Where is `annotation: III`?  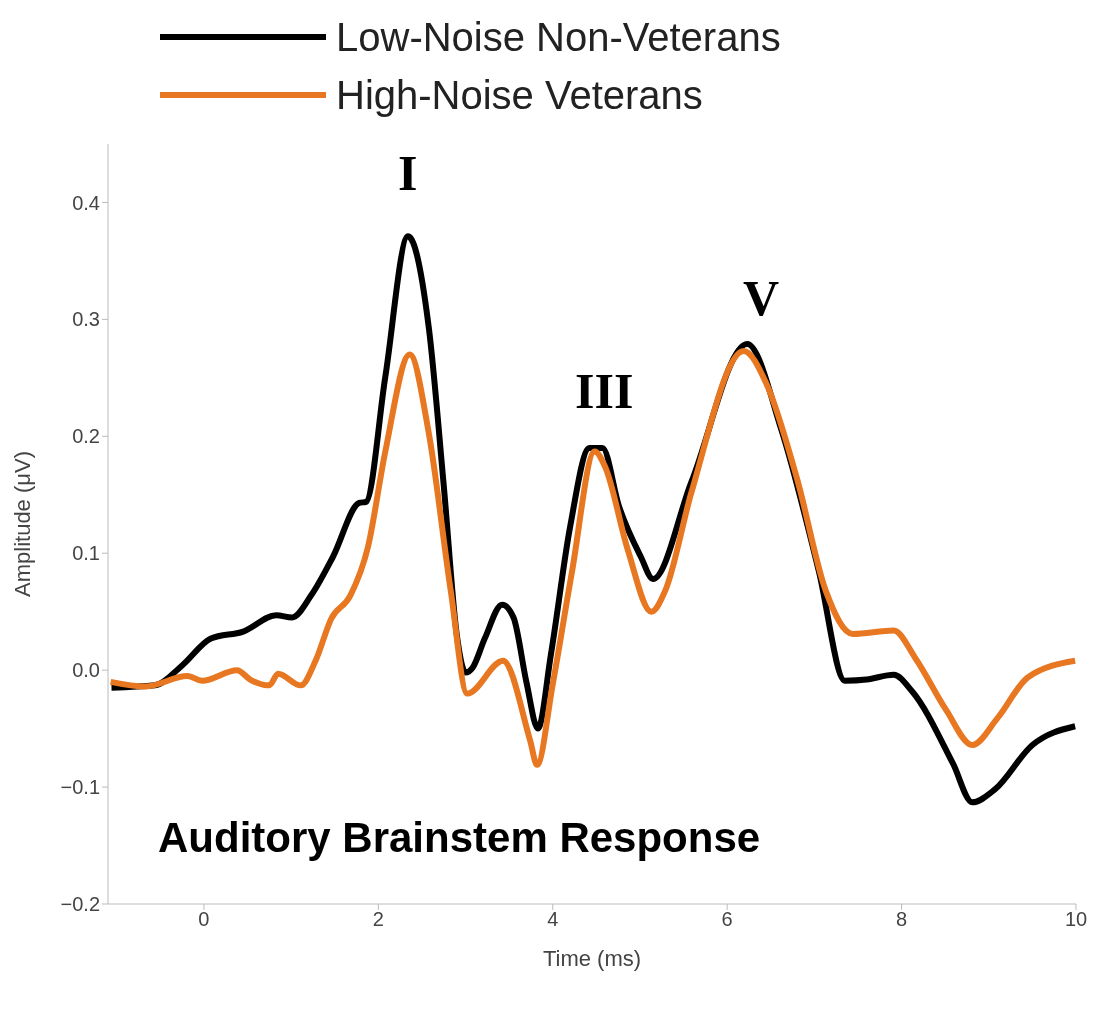
annotation: III is located at coordinates (604, 391).